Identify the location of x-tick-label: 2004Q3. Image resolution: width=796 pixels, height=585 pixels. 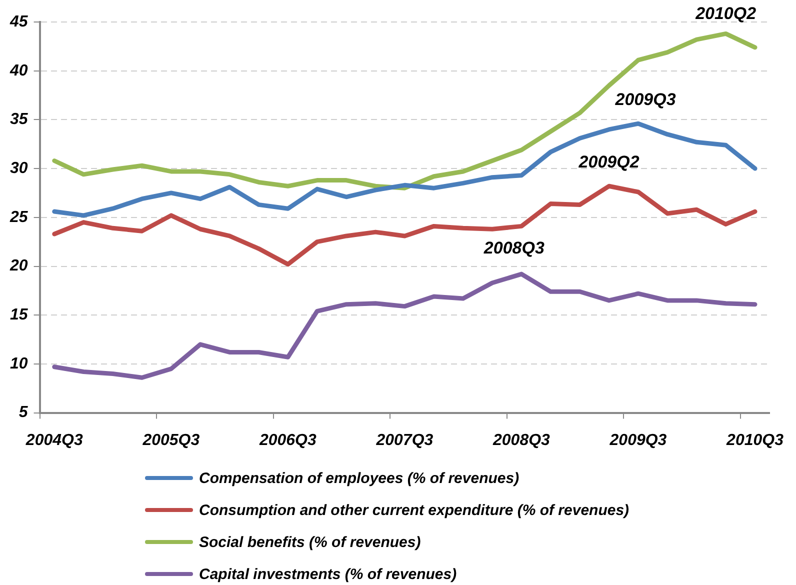
(53, 440).